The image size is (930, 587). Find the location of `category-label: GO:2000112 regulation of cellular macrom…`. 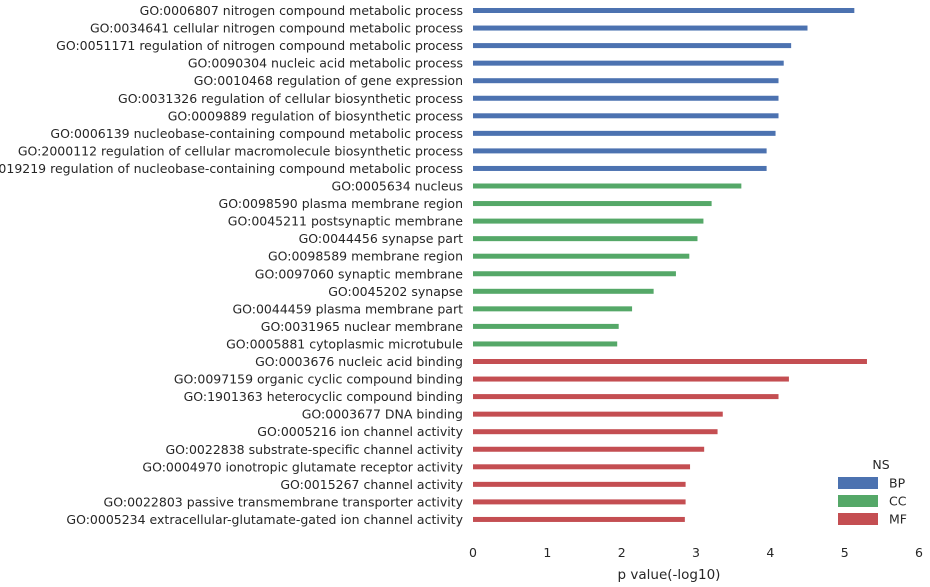

category-label: GO:2000112 regulation of cellular macrom… is located at coordinates (240, 150).